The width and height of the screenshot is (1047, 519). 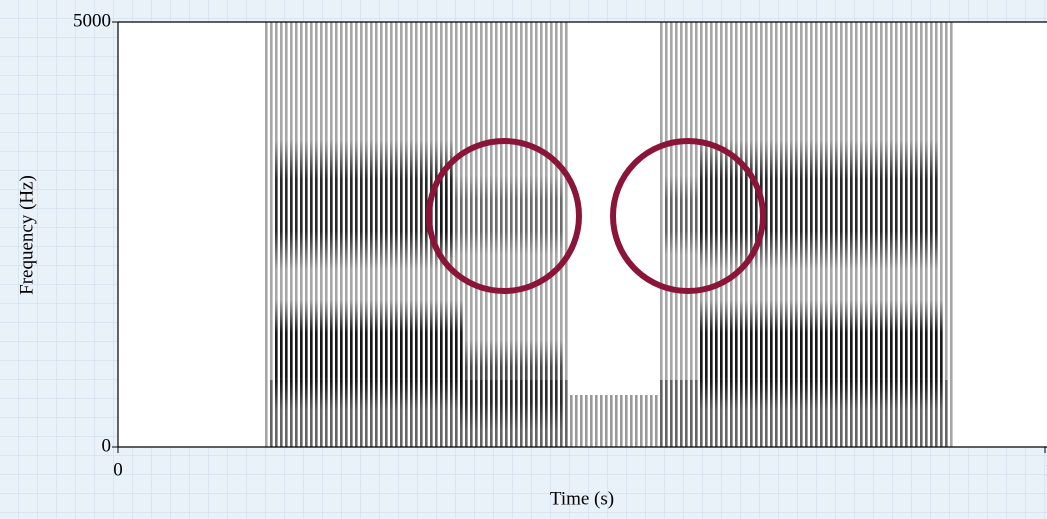 What do you see at coordinates (1046, 469) in the screenshot?
I see `x-tick-label: 1` at bounding box center [1046, 469].